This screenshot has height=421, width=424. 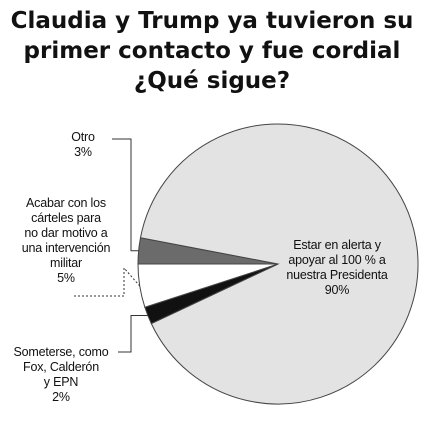 What do you see at coordinates (66, 218) in the screenshot?
I see `label-acabar-line-2: cárteles para` at bounding box center [66, 218].